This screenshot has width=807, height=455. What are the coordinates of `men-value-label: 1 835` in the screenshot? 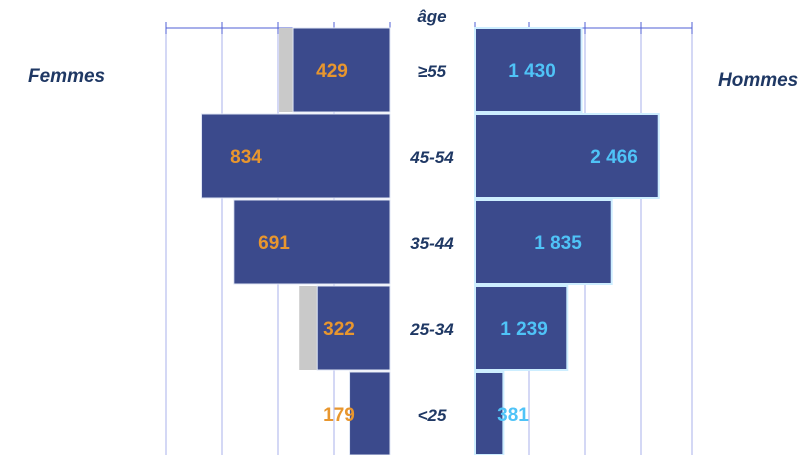 It's located at (558, 243).